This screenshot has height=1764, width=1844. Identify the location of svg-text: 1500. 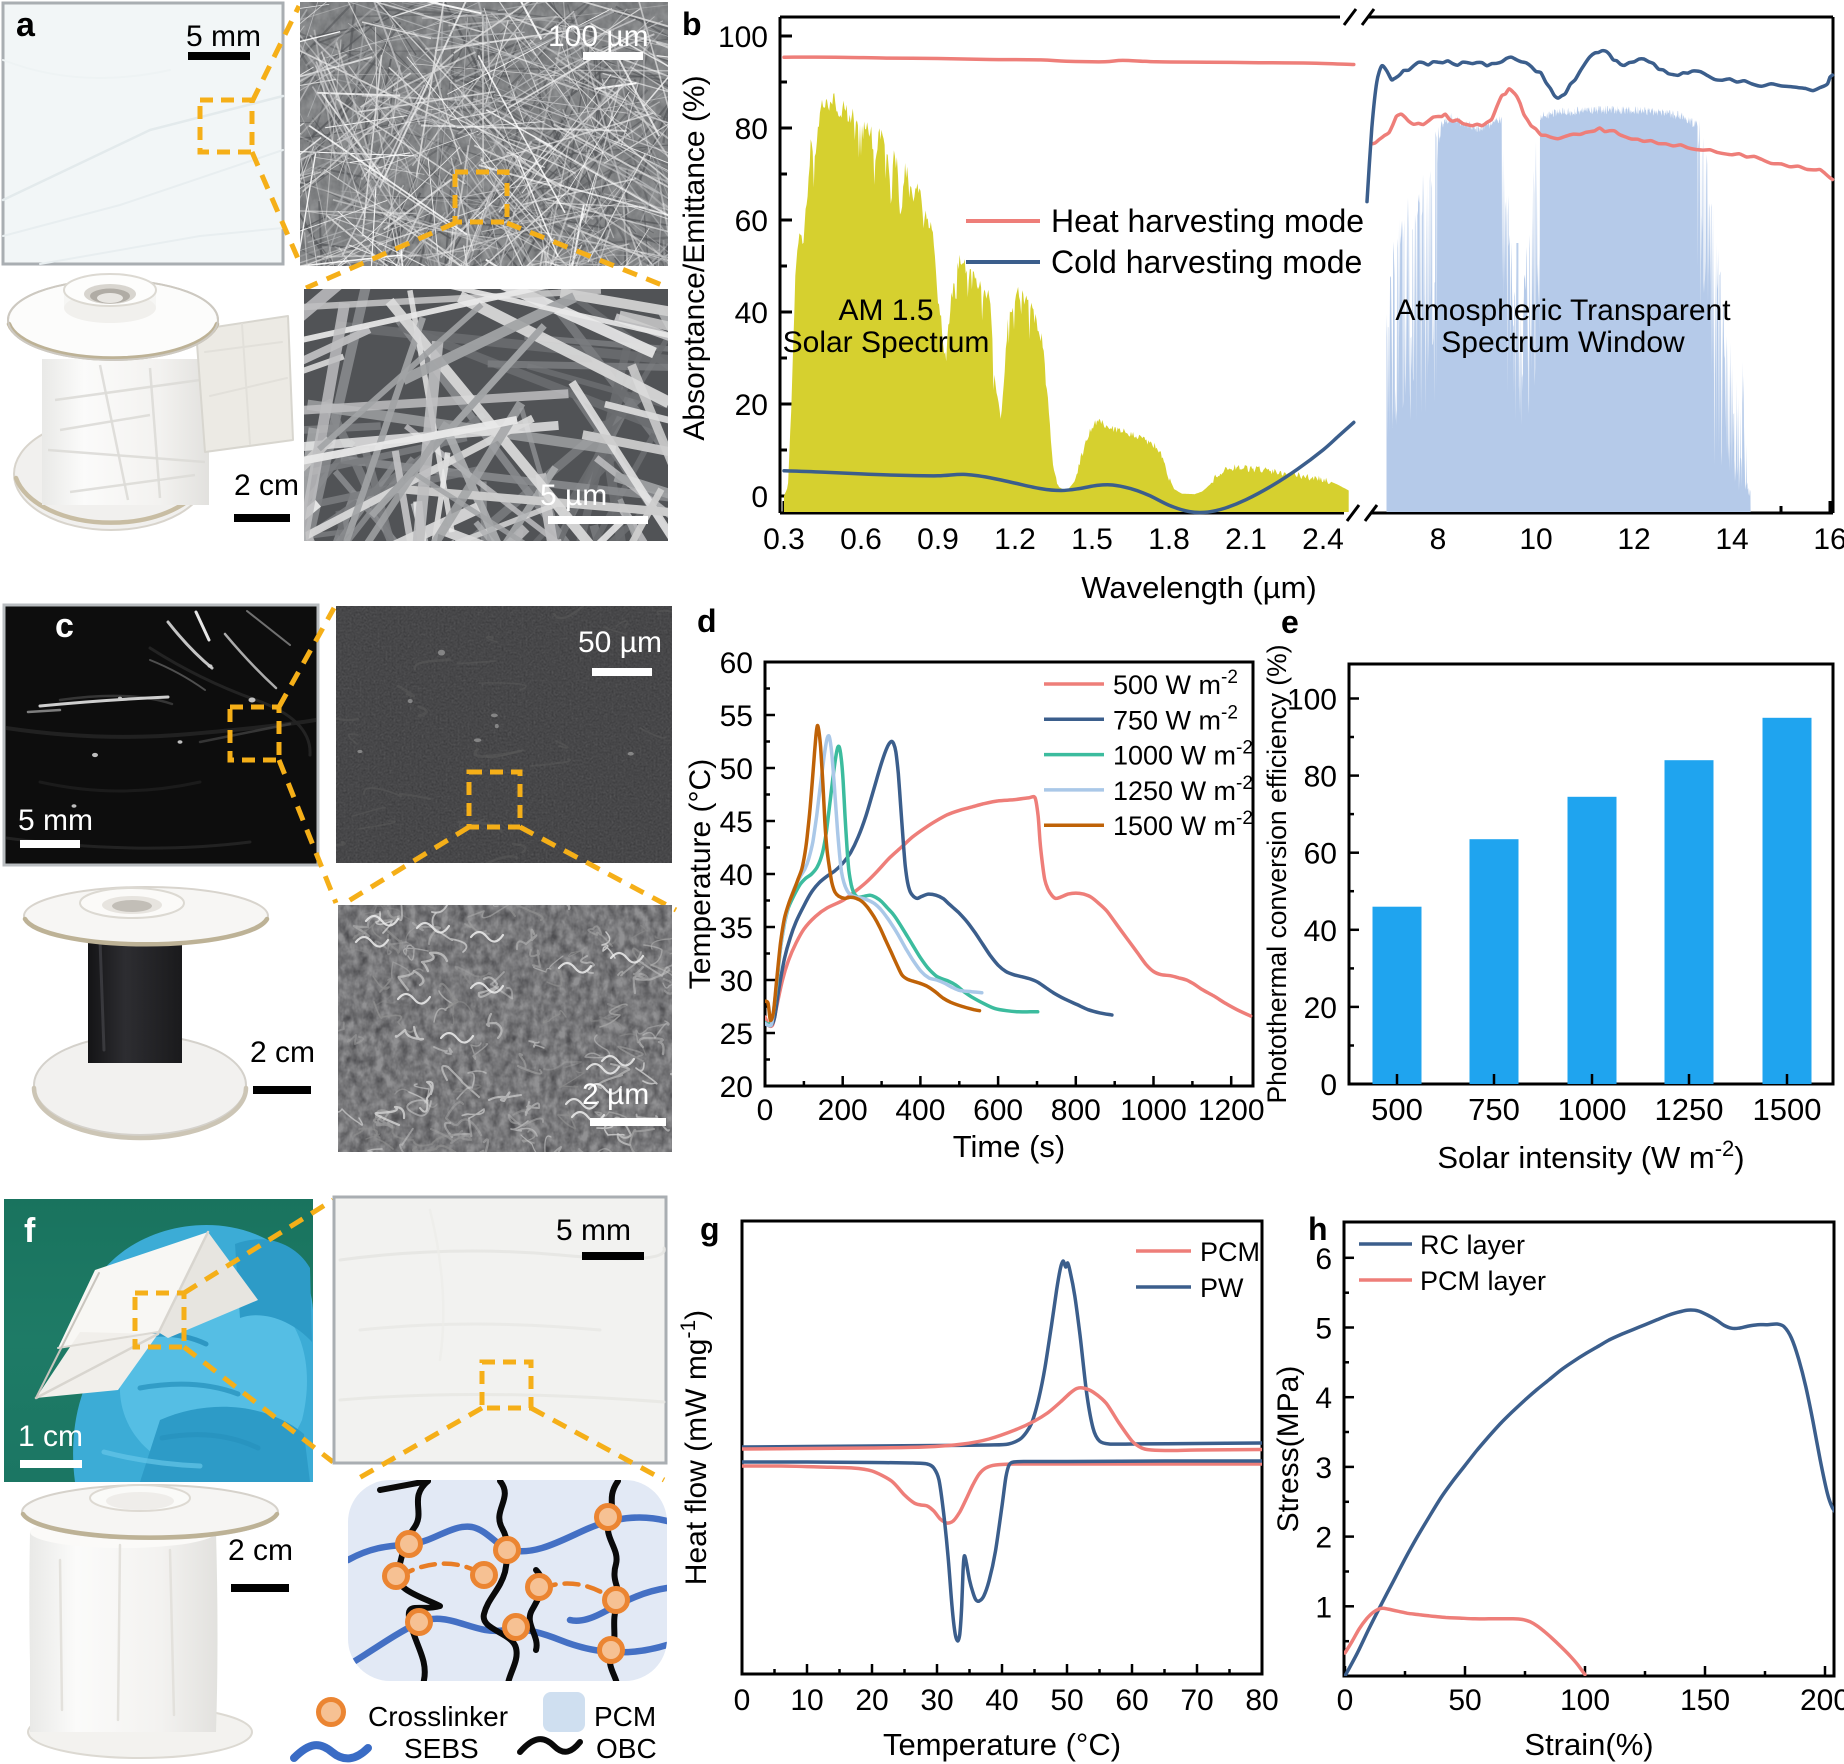
(1787, 1109).